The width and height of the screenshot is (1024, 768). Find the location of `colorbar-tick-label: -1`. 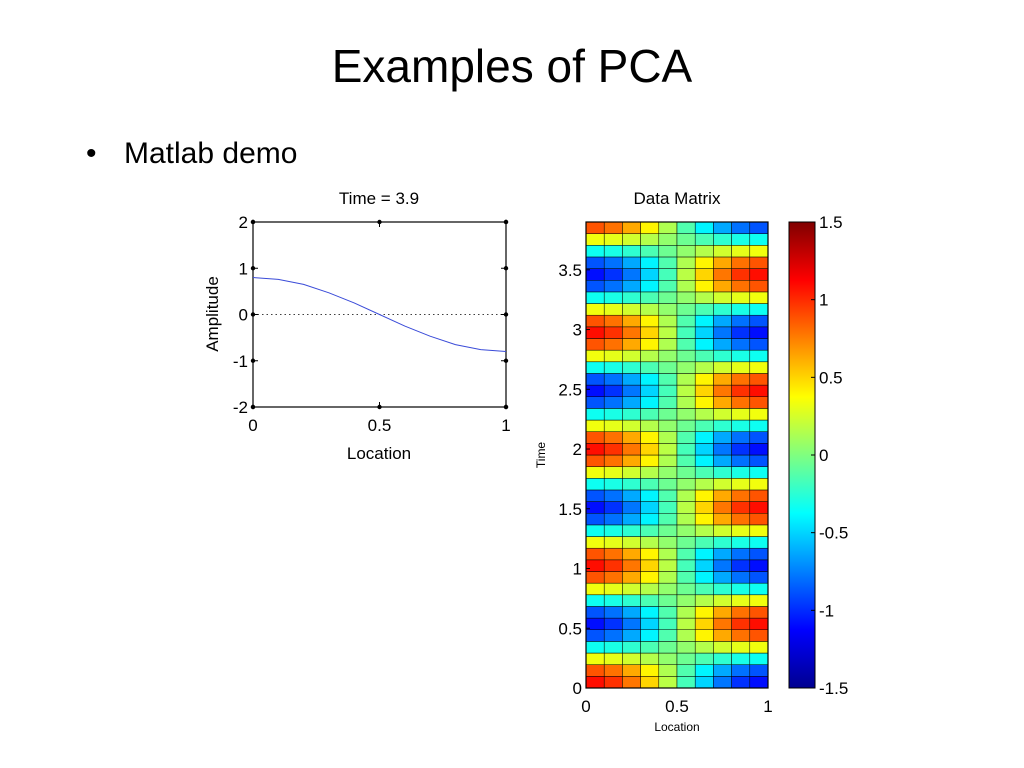

colorbar-tick-label: -1 is located at coordinates (826, 610).